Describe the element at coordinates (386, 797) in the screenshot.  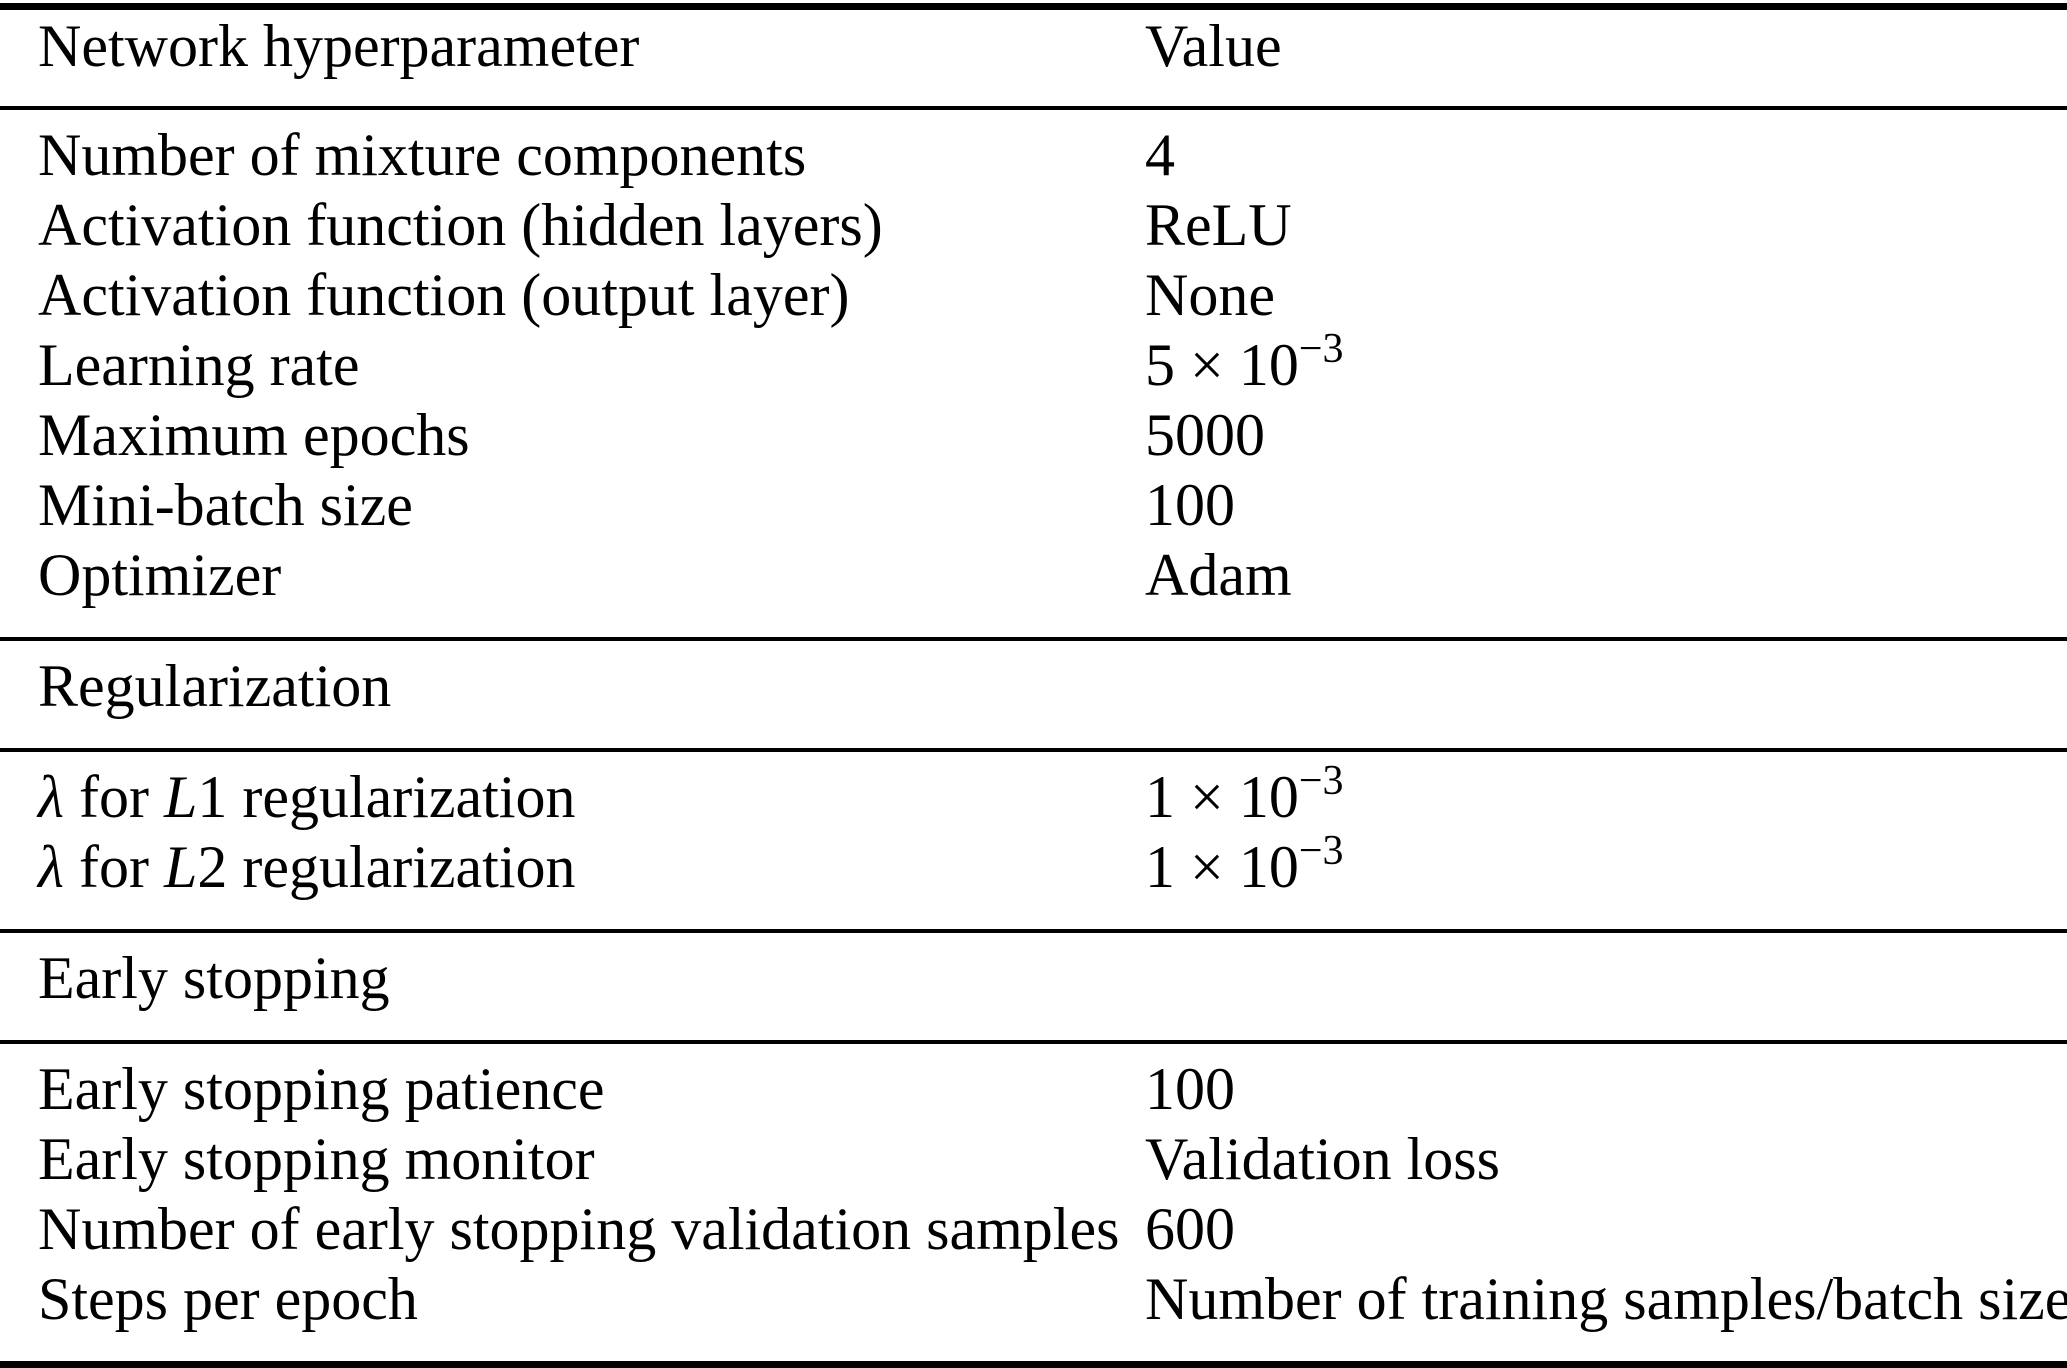
I see `param-text: 1 regularization` at that location.